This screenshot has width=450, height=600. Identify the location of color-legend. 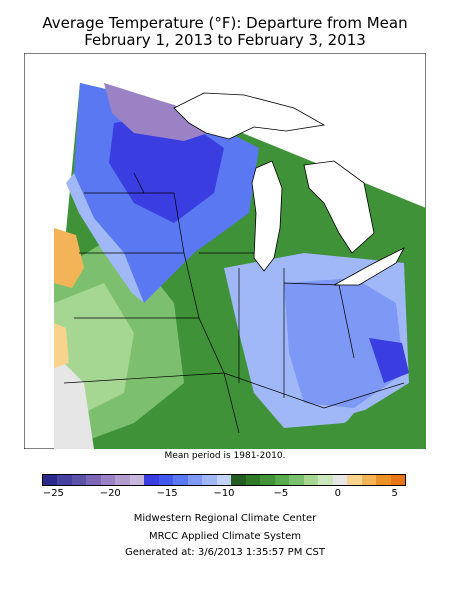
(224, 480).